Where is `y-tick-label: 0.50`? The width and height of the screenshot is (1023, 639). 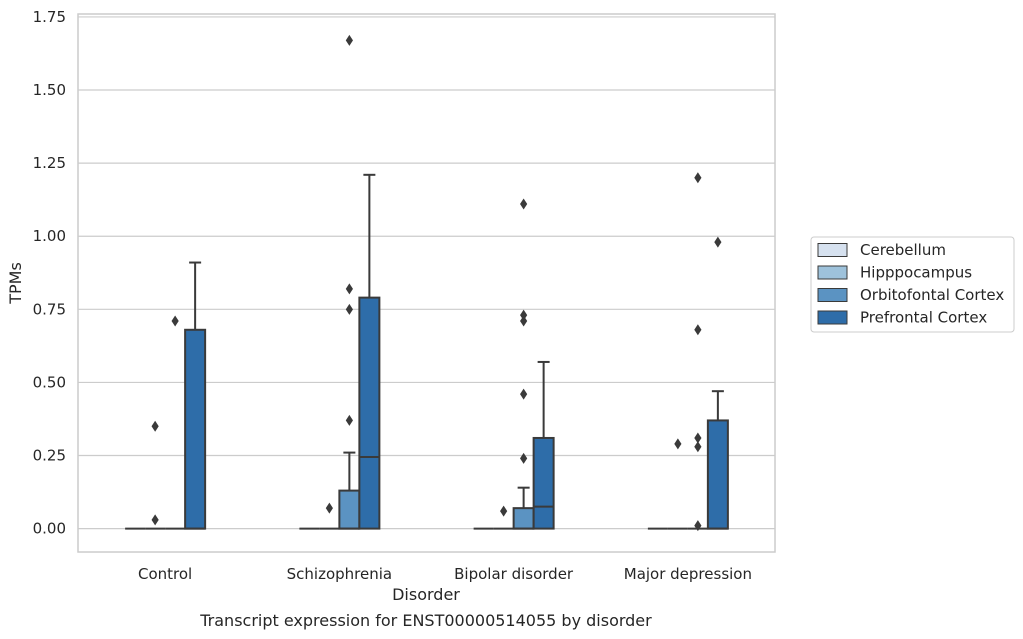 y-tick-label: 0.50 is located at coordinates (49, 382).